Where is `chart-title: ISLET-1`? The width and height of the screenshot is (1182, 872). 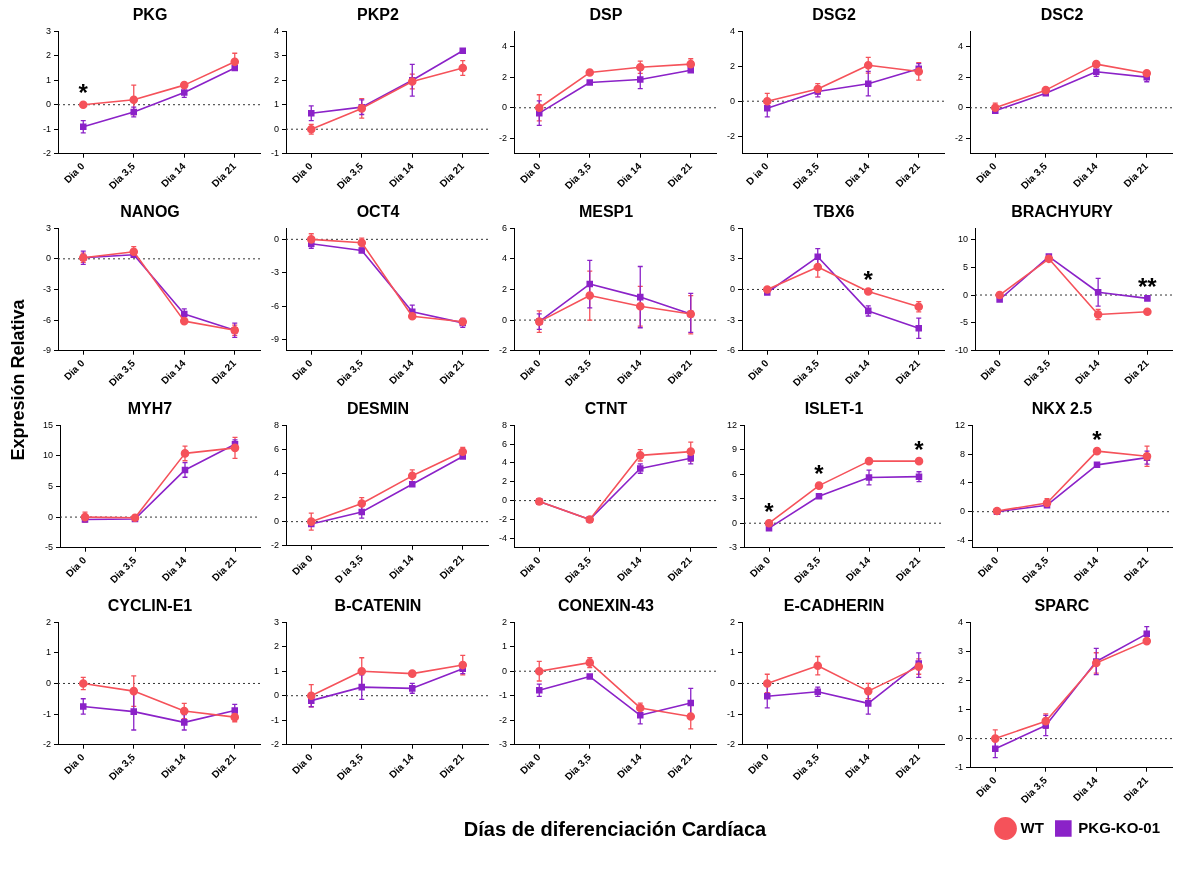
chart-title: ISLET-1 is located at coordinates (834, 409).